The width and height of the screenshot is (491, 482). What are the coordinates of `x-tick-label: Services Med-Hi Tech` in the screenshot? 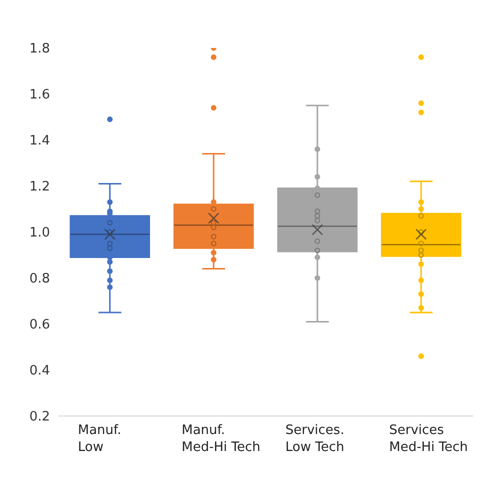 It's located at (428, 439).